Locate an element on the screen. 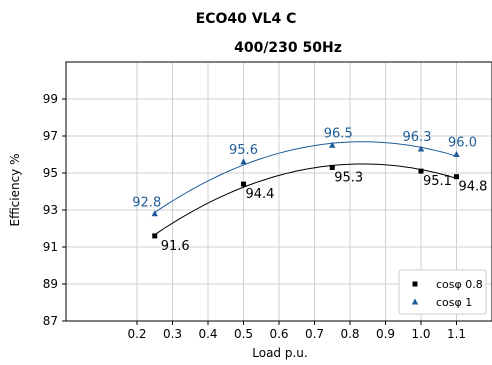 This screenshot has height=365, width=492. chart-title: ECO40 VL4 C is located at coordinates (246, 19).